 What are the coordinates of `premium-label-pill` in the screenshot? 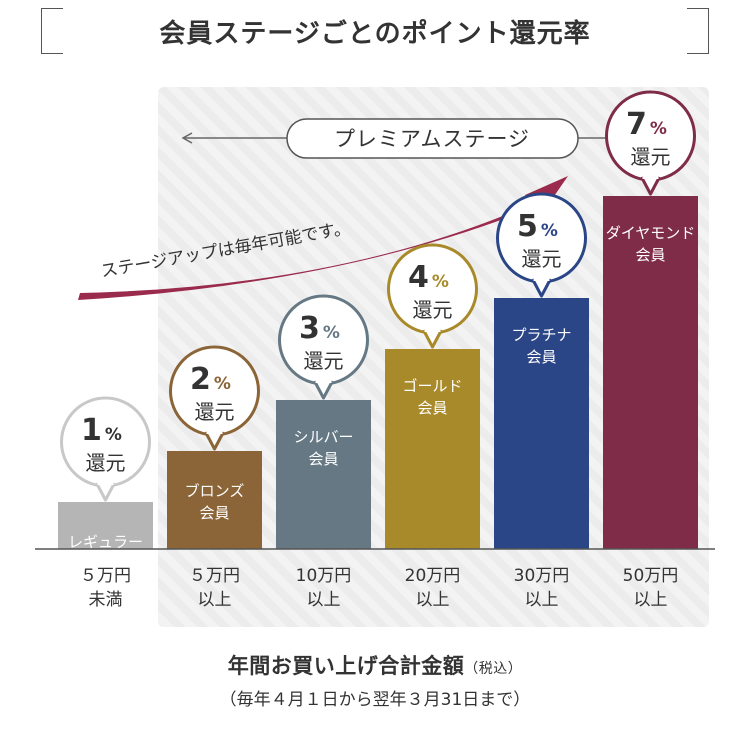 It's located at (432, 138).